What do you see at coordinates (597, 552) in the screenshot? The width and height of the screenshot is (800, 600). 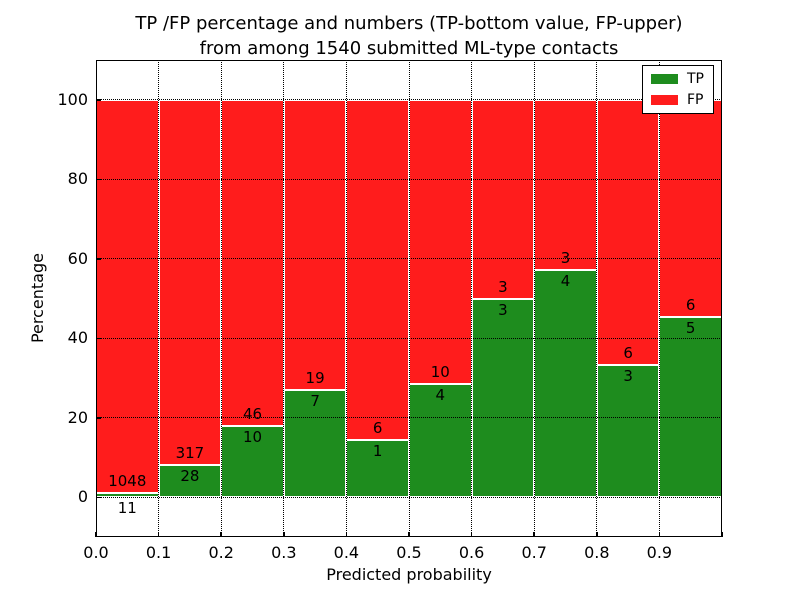 I see `x-tick-label: 0.8` at bounding box center [597, 552].